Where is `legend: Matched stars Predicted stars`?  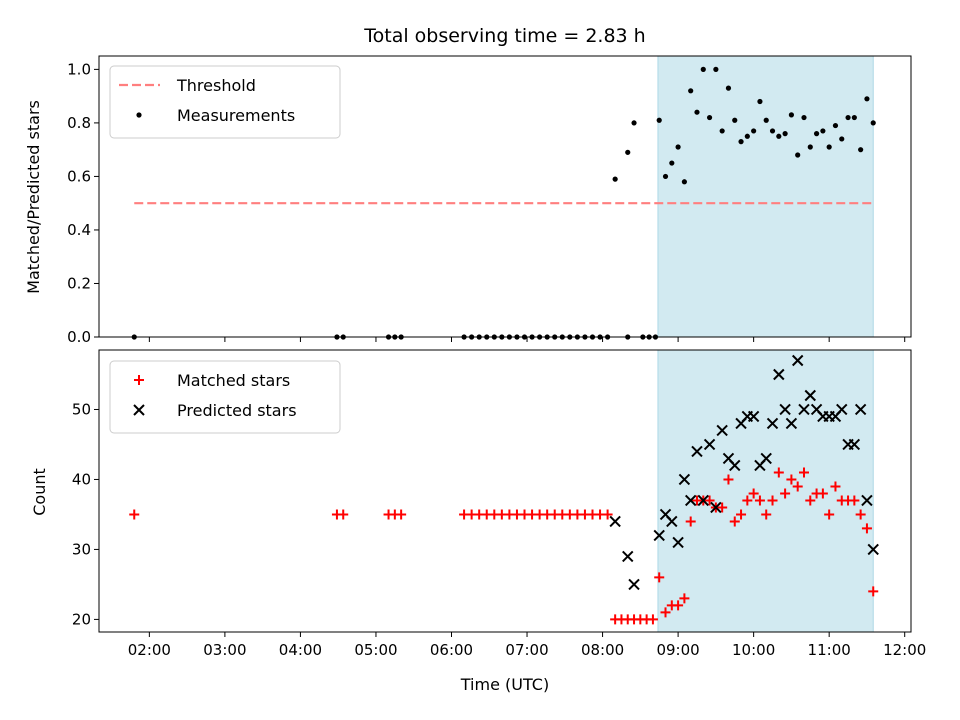
legend: Matched stars Predicted stars is located at coordinates (225, 397).